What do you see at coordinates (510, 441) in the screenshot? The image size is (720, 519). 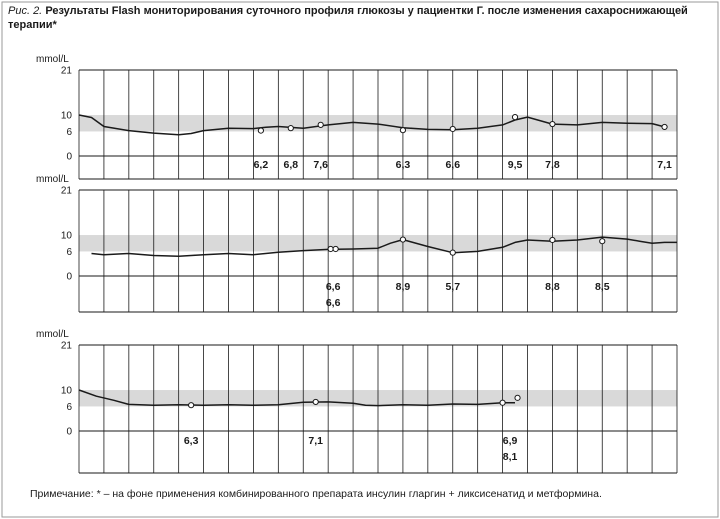 I see `data-label: 6,9` at bounding box center [510, 441].